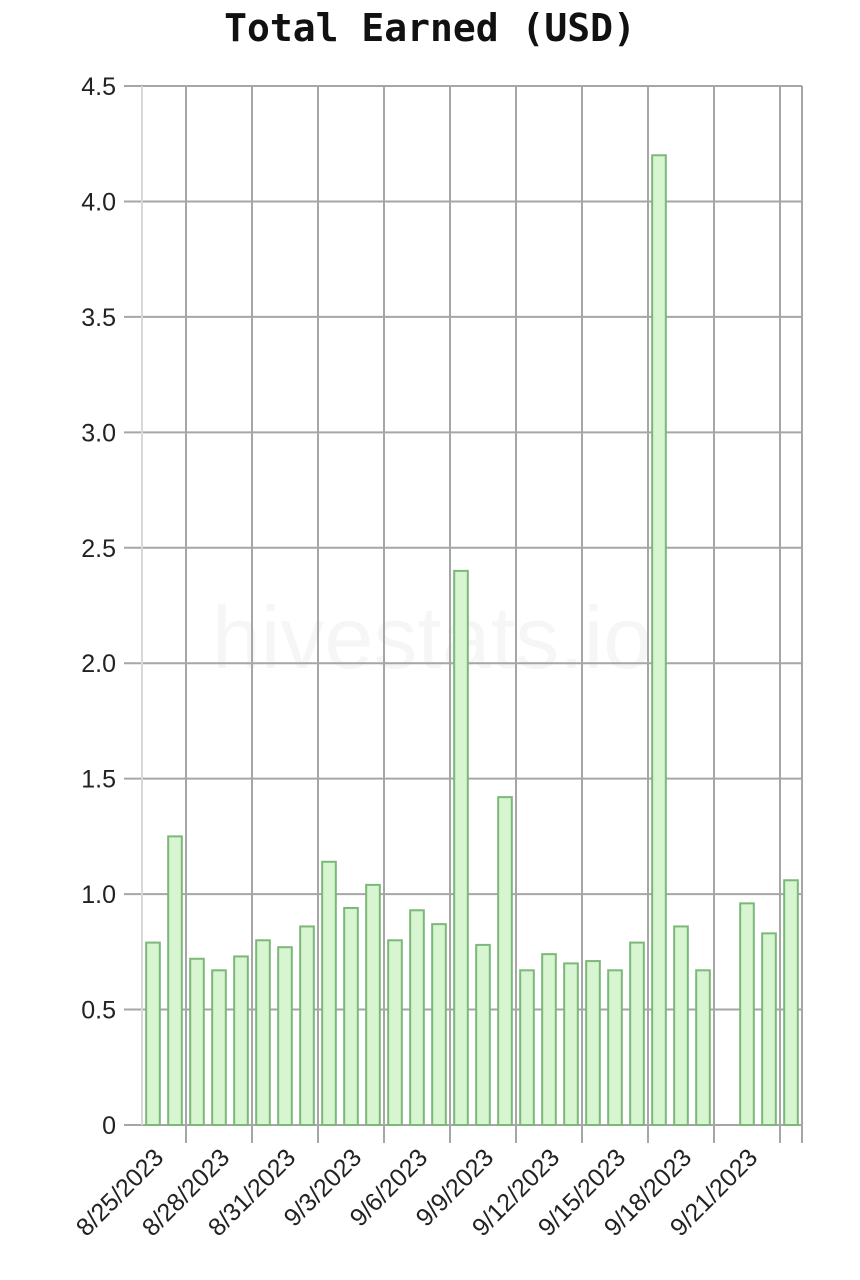 The height and width of the screenshot is (1280, 860). I want to click on y-tick-label: 1.5, so click(98, 780).